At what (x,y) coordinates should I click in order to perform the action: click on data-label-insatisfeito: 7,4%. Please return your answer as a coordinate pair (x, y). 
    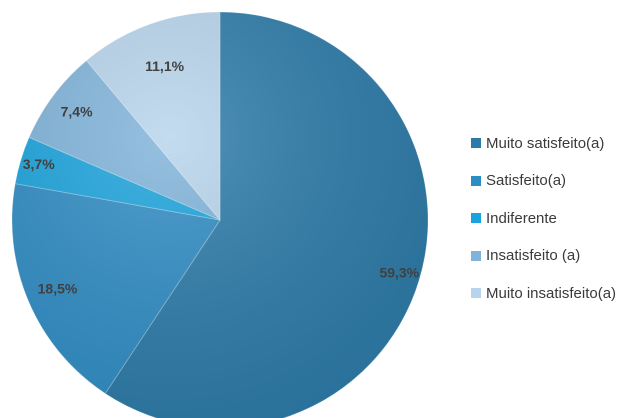
    Looking at the image, I should click on (77, 112).